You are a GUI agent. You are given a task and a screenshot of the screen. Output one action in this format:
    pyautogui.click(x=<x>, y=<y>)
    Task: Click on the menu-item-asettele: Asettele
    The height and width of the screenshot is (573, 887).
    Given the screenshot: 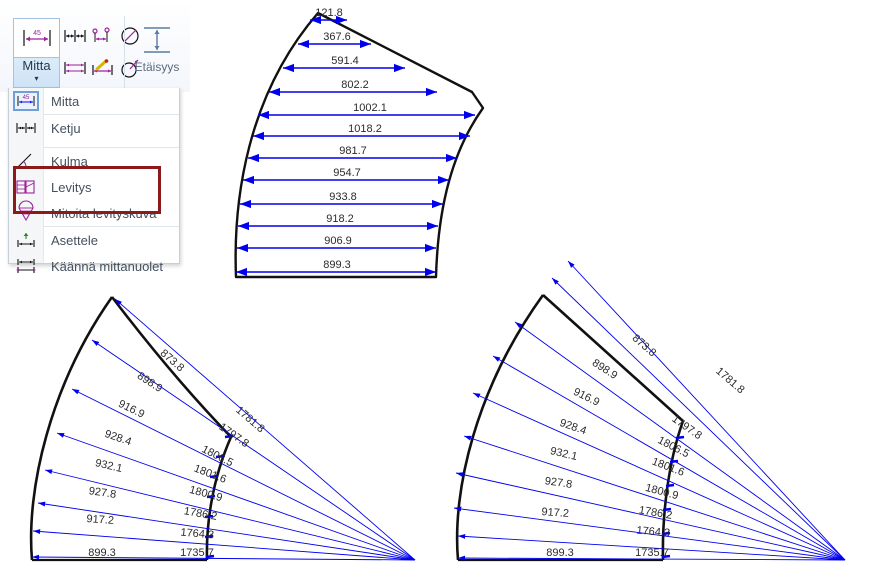 What is the action you would take?
    pyautogui.click(x=94, y=240)
    